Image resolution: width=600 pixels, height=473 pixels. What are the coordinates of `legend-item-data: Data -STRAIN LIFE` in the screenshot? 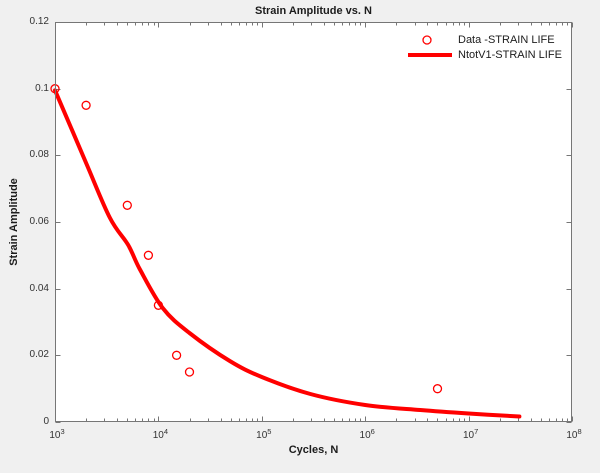 It's located at (481, 39).